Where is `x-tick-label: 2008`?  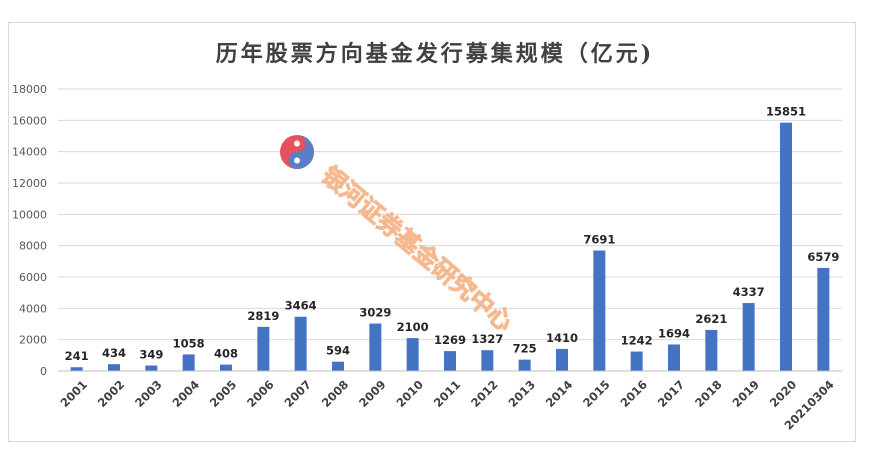
x-tick-label: 2008 is located at coordinates (335, 393).